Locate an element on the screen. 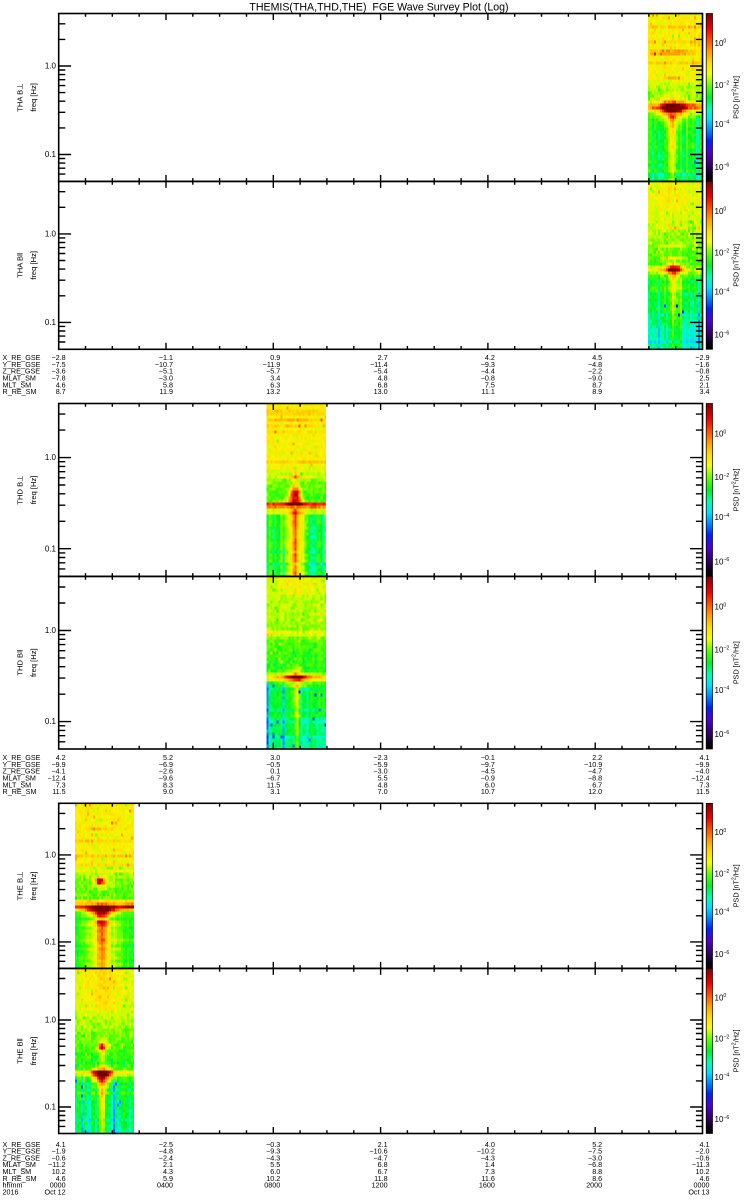 The width and height of the screenshot is (750, 1200). svg-text: 5.5 is located at coordinates (275, 1164).